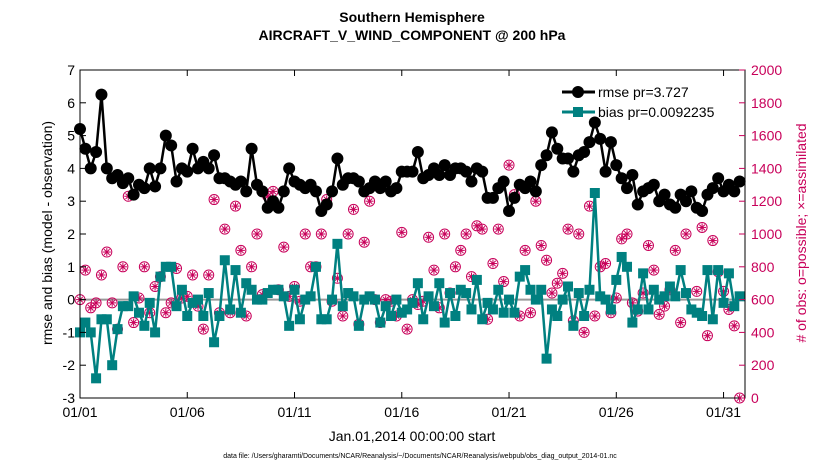 The height and width of the screenshot is (470, 830). What do you see at coordinates (656, 112) in the screenshot?
I see `legend-bias-label: bias pr=0.0092235` at bounding box center [656, 112].